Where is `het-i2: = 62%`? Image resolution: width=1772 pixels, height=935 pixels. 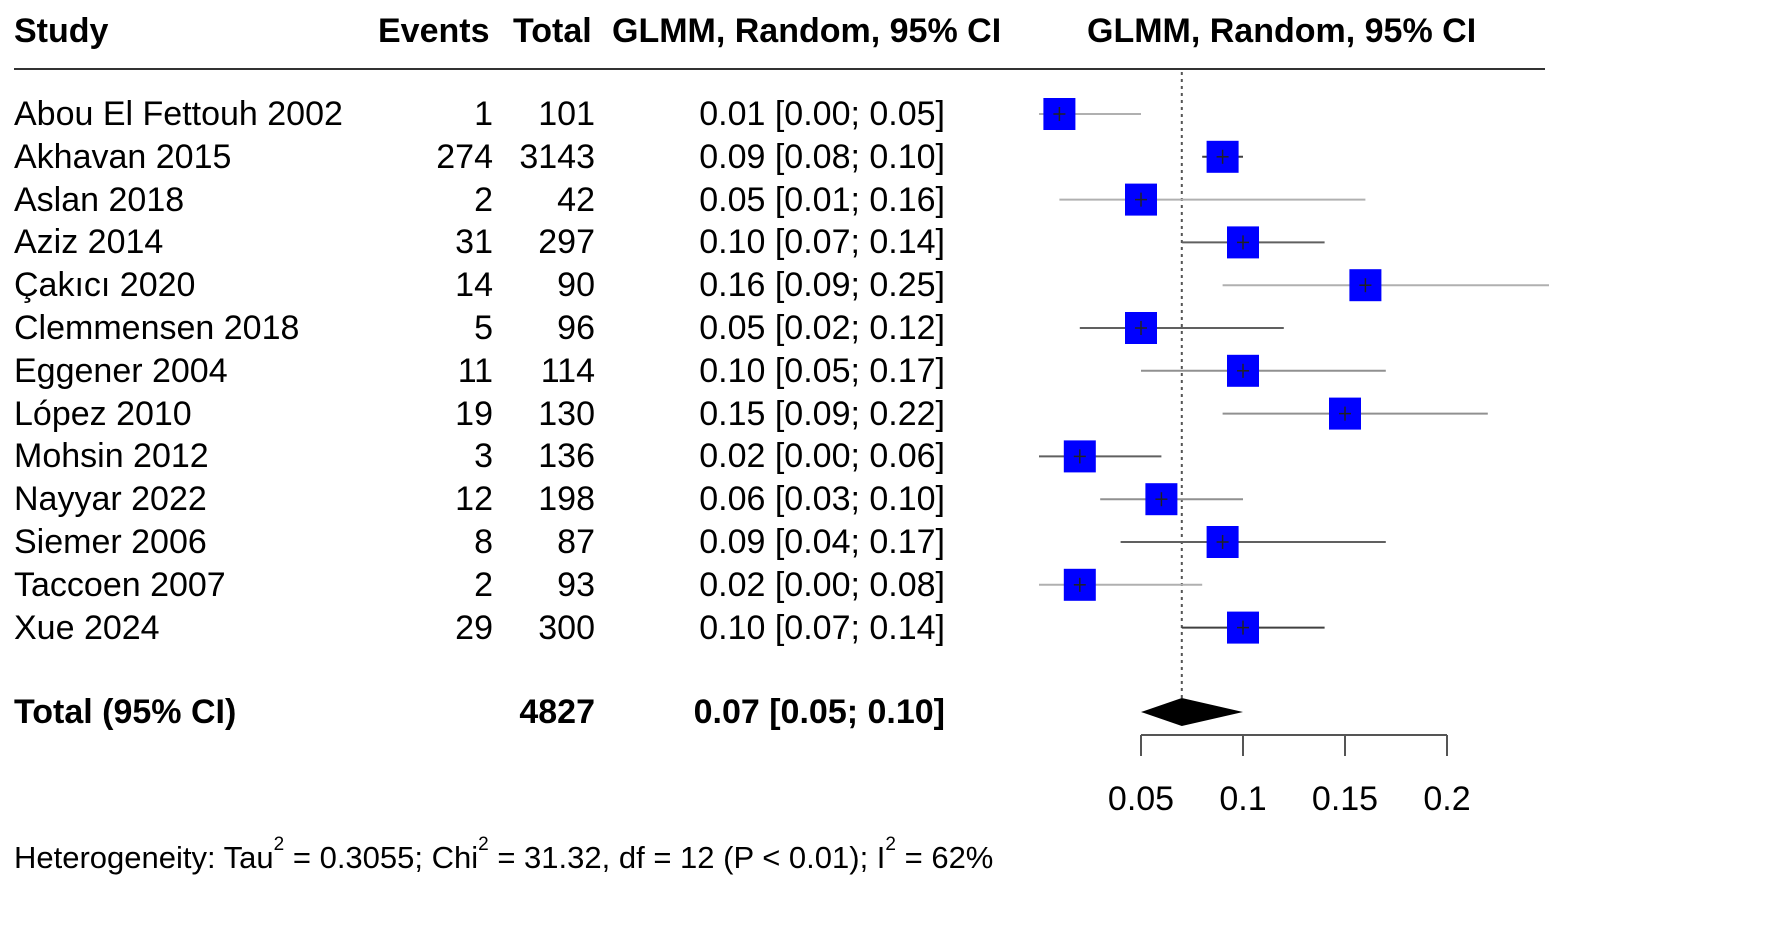 het-i2: = 62% is located at coordinates (949, 857).